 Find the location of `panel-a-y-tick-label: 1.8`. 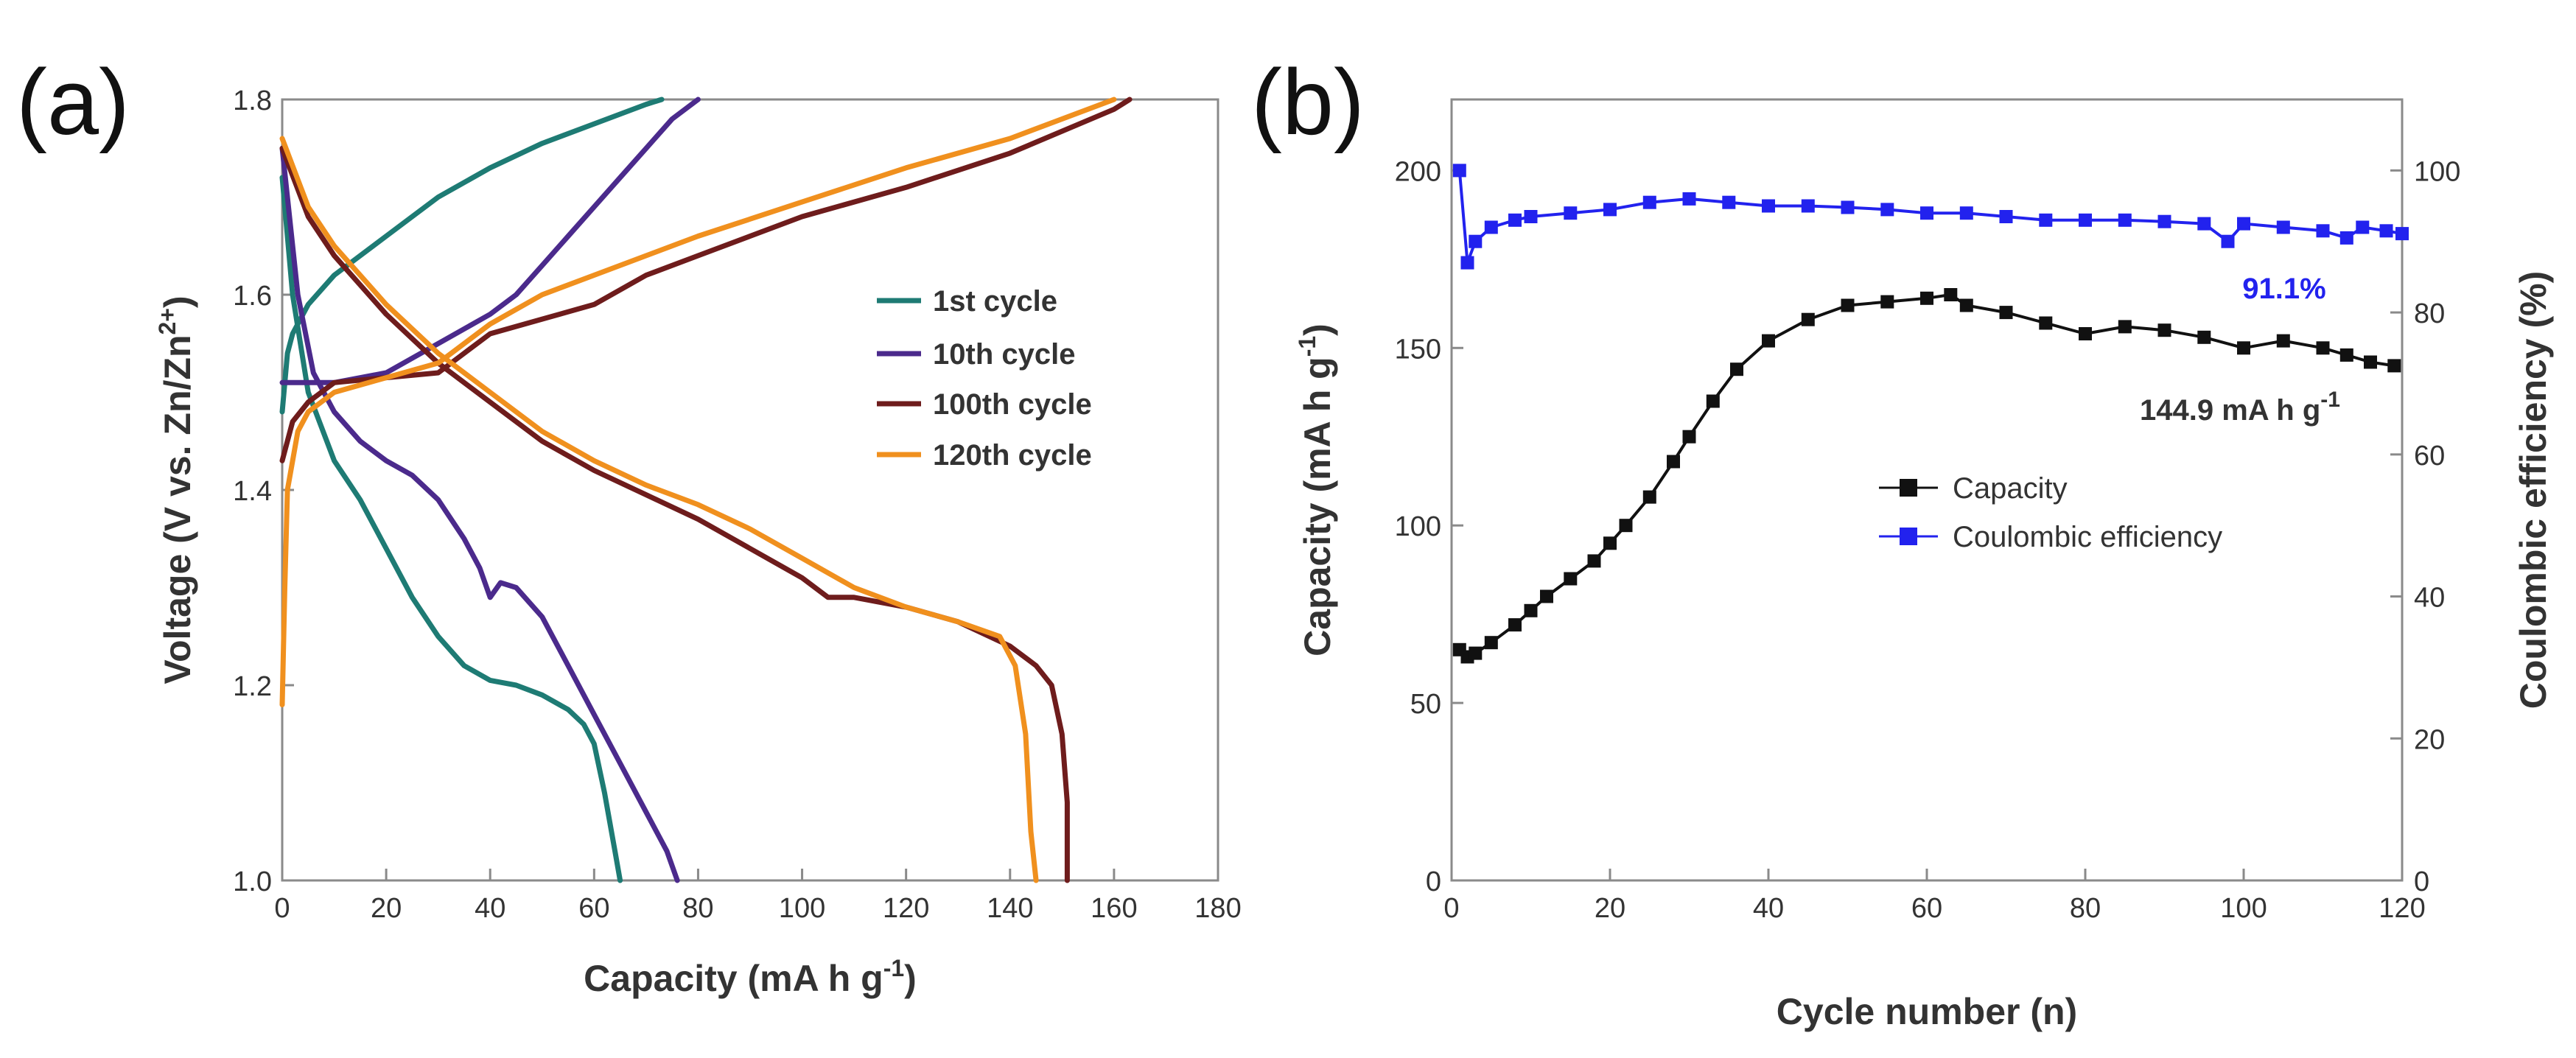

panel-a-y-tick-label: 1.8 is located at coordinates (252, 101).